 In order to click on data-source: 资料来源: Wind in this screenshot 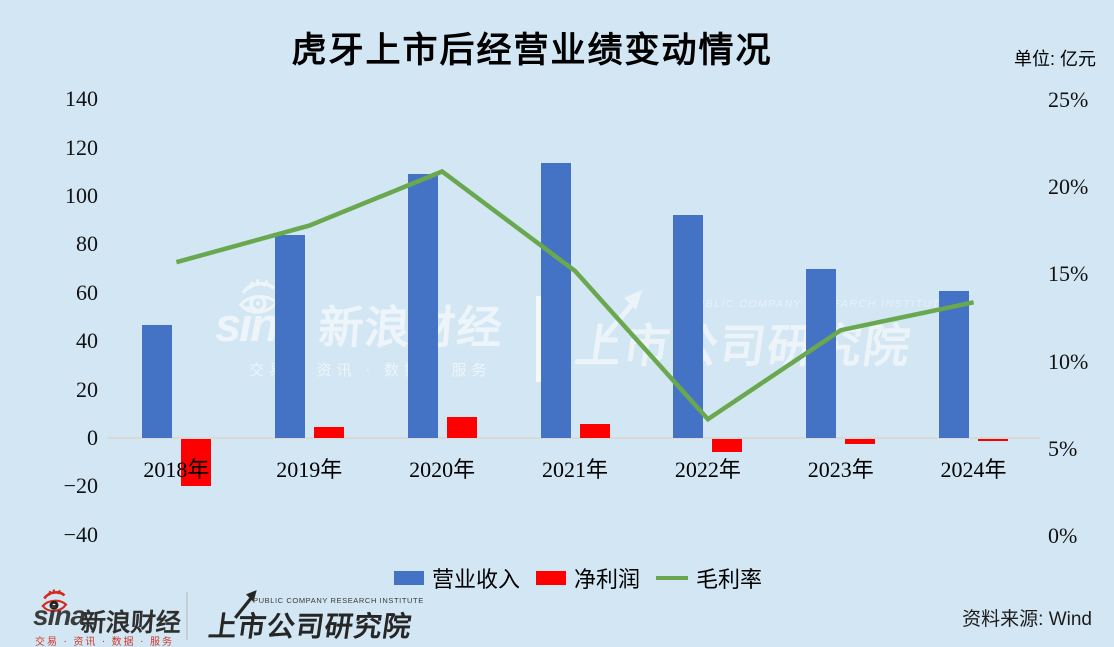, I will do `click(1027, 619)`.